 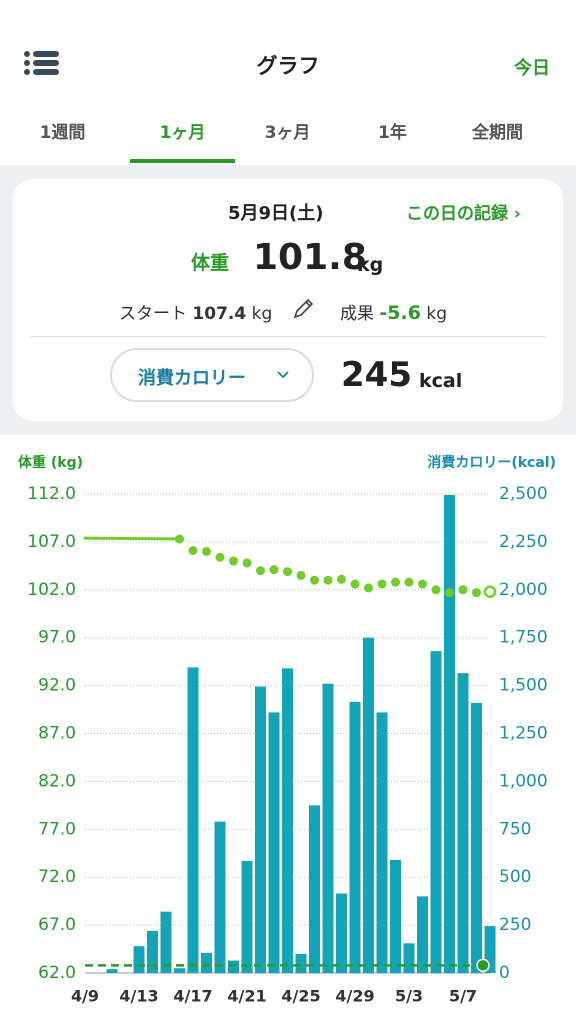 What do you see at coordinates (457, 214) in the screenshot?
I see `record-link-text: この日の記録` at bounding box center [457, 214].